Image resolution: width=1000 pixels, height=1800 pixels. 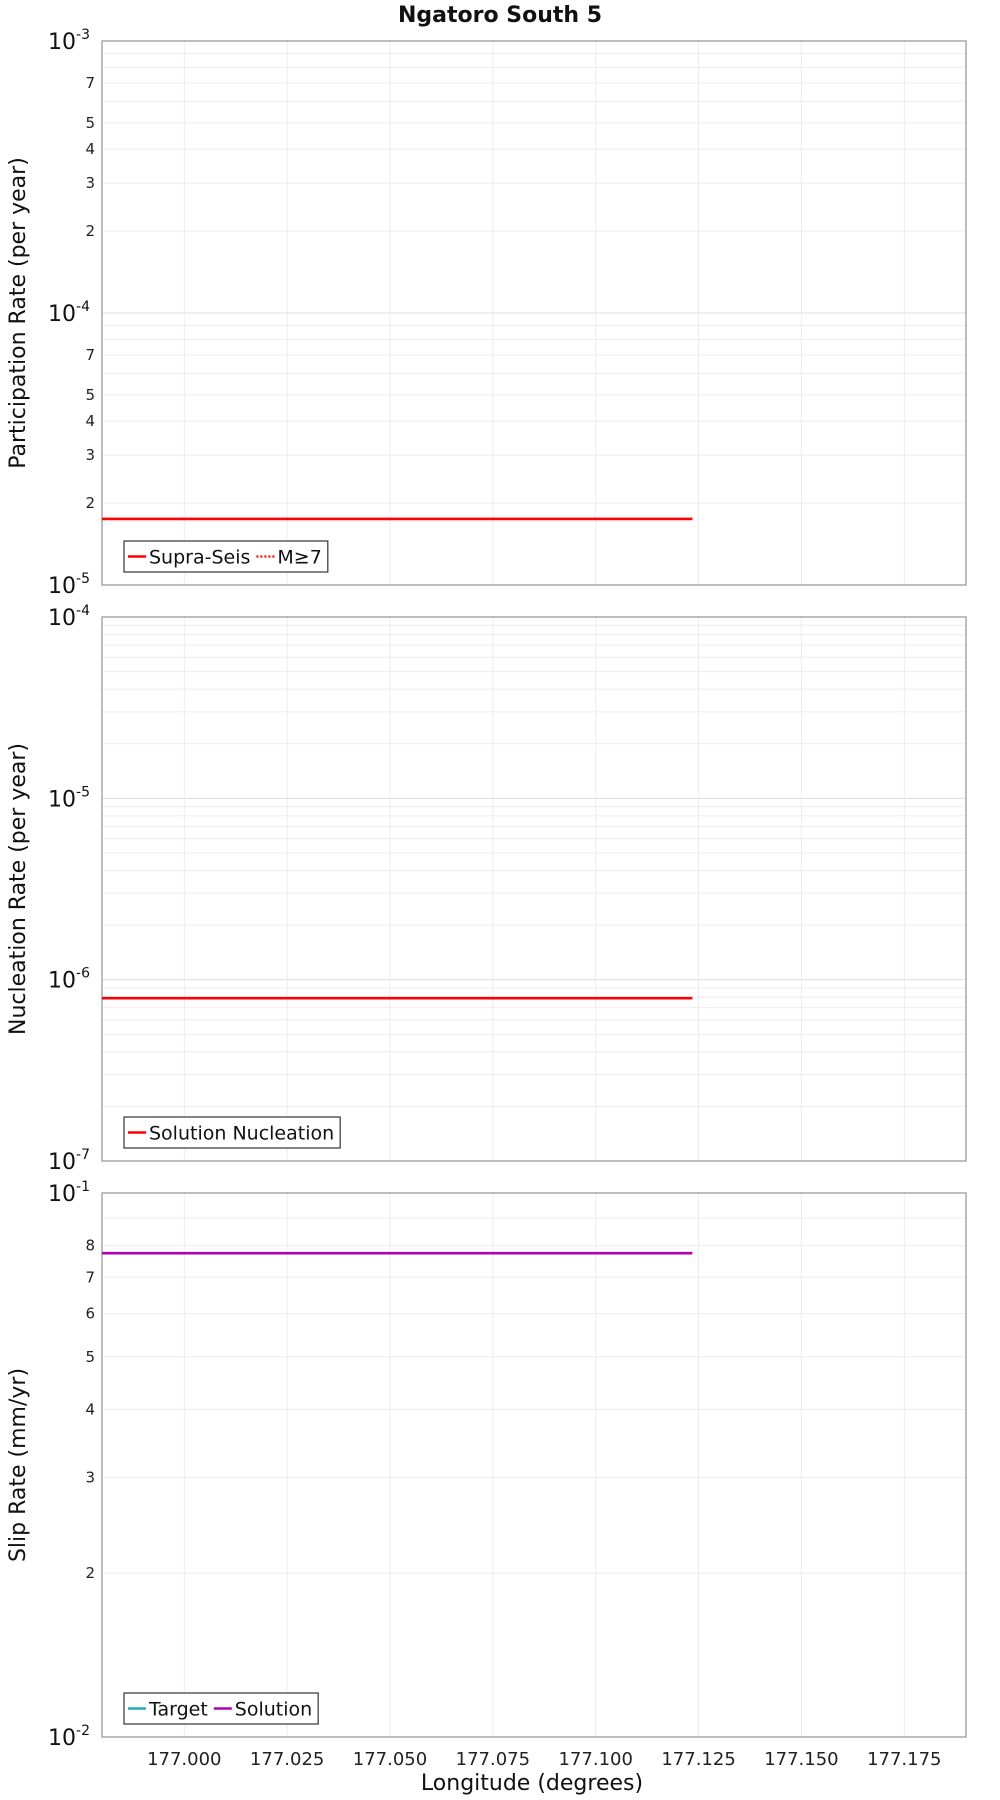 I want to click on y-major-tick-label: 10⁻¹, so click(x=69, y=1193).